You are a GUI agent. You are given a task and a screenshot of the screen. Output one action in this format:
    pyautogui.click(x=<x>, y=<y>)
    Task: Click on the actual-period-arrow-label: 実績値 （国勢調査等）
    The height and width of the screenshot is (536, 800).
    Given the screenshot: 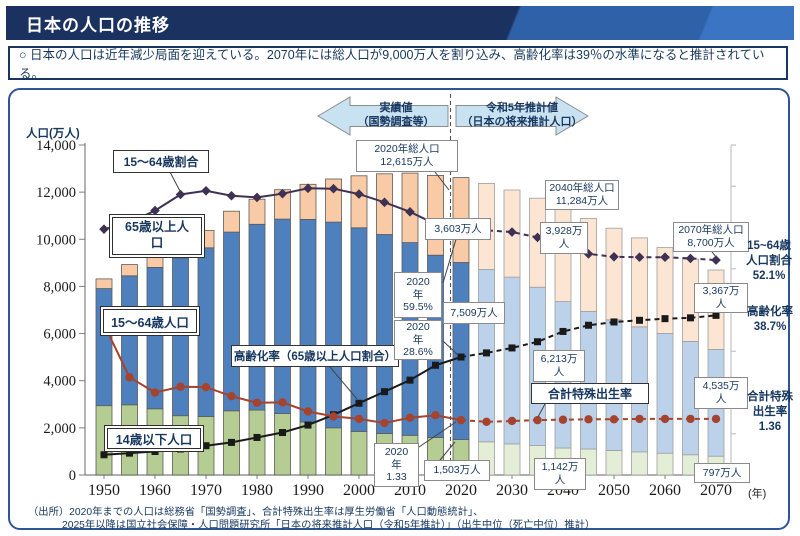 What is the action you would take?
    pyautogui.click(x=396, y=114)
    